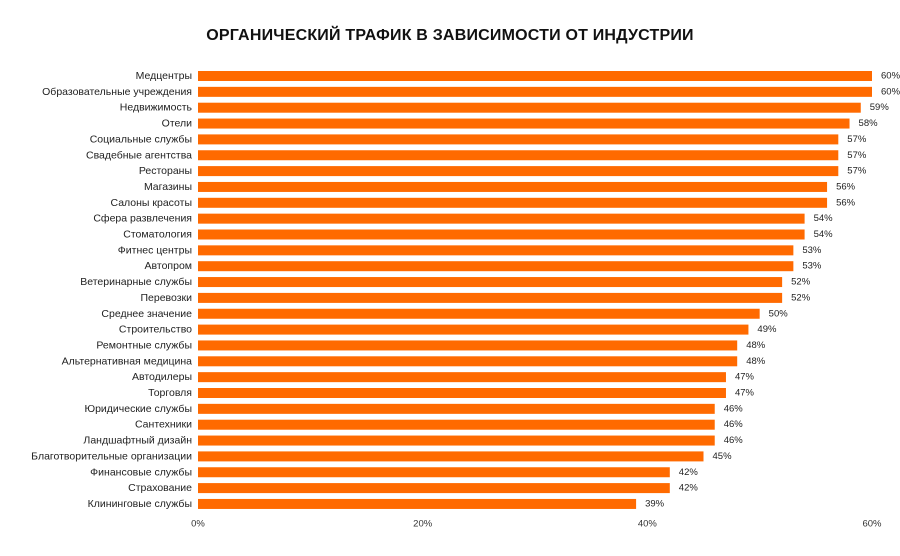  I want to click on category-label: Салоны красоты, so click(152, 203).